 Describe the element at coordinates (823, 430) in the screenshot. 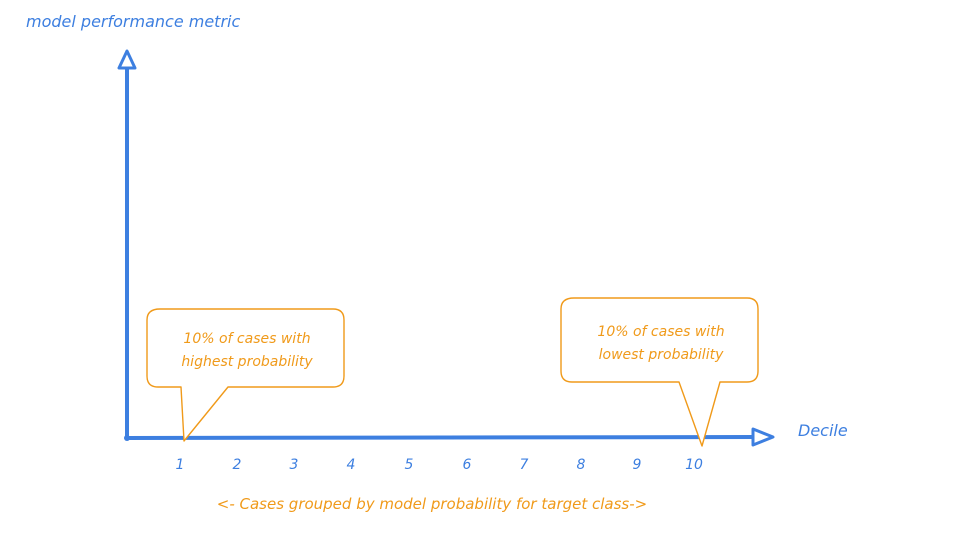

I see `x-axis-title: Decile` at that location.